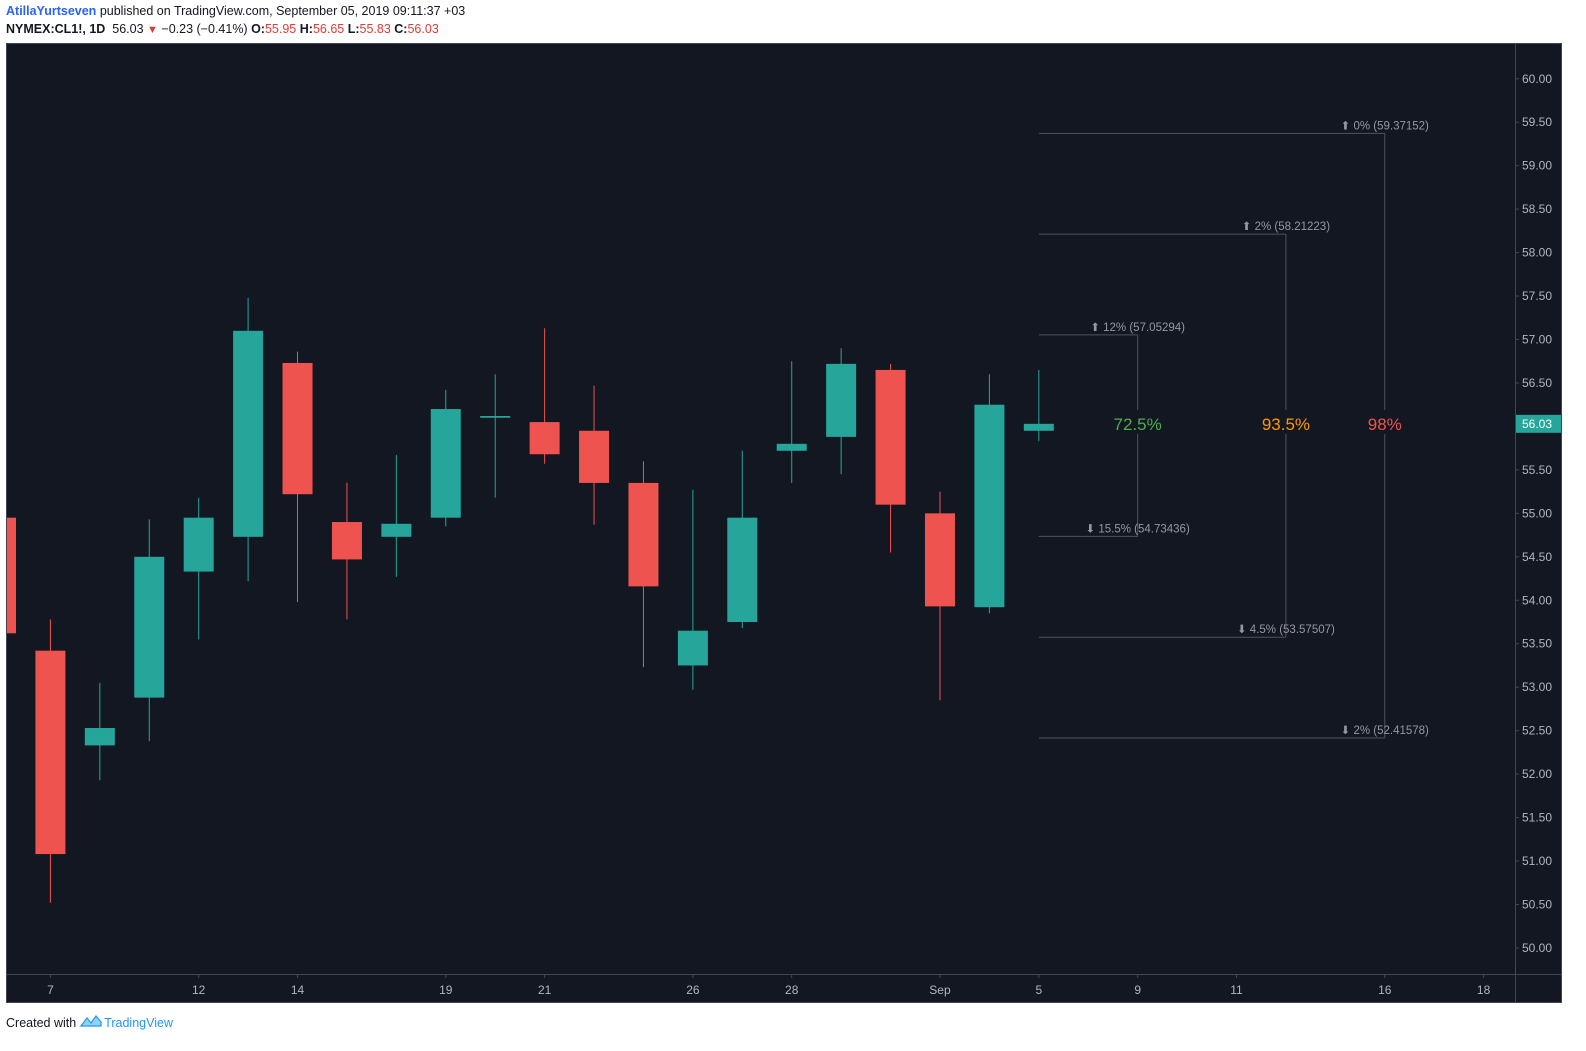 This screenshot has width=1586, height=1051. Describe the element at coordinates (258, 29) in the screenshot. I see `open-label: O:` at that location.